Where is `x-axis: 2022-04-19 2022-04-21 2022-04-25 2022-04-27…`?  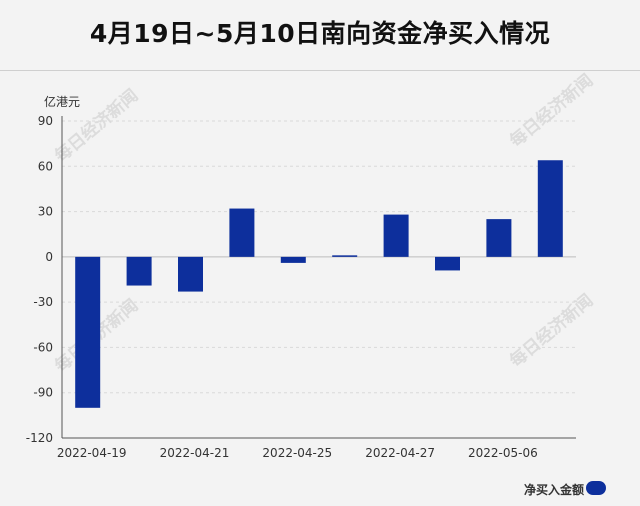 x-axis: 2022-04-19 2022-04-21 2022-04-25 2022-04-27… is located at coordinates (316, 448).